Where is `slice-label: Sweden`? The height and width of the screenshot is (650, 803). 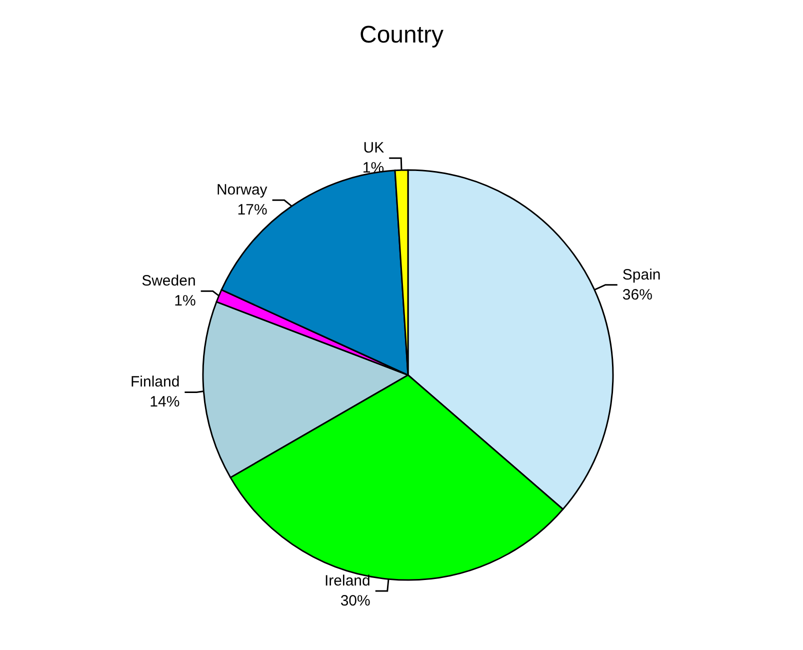 slice-label: Sweden is located at coordinates (169, 281).